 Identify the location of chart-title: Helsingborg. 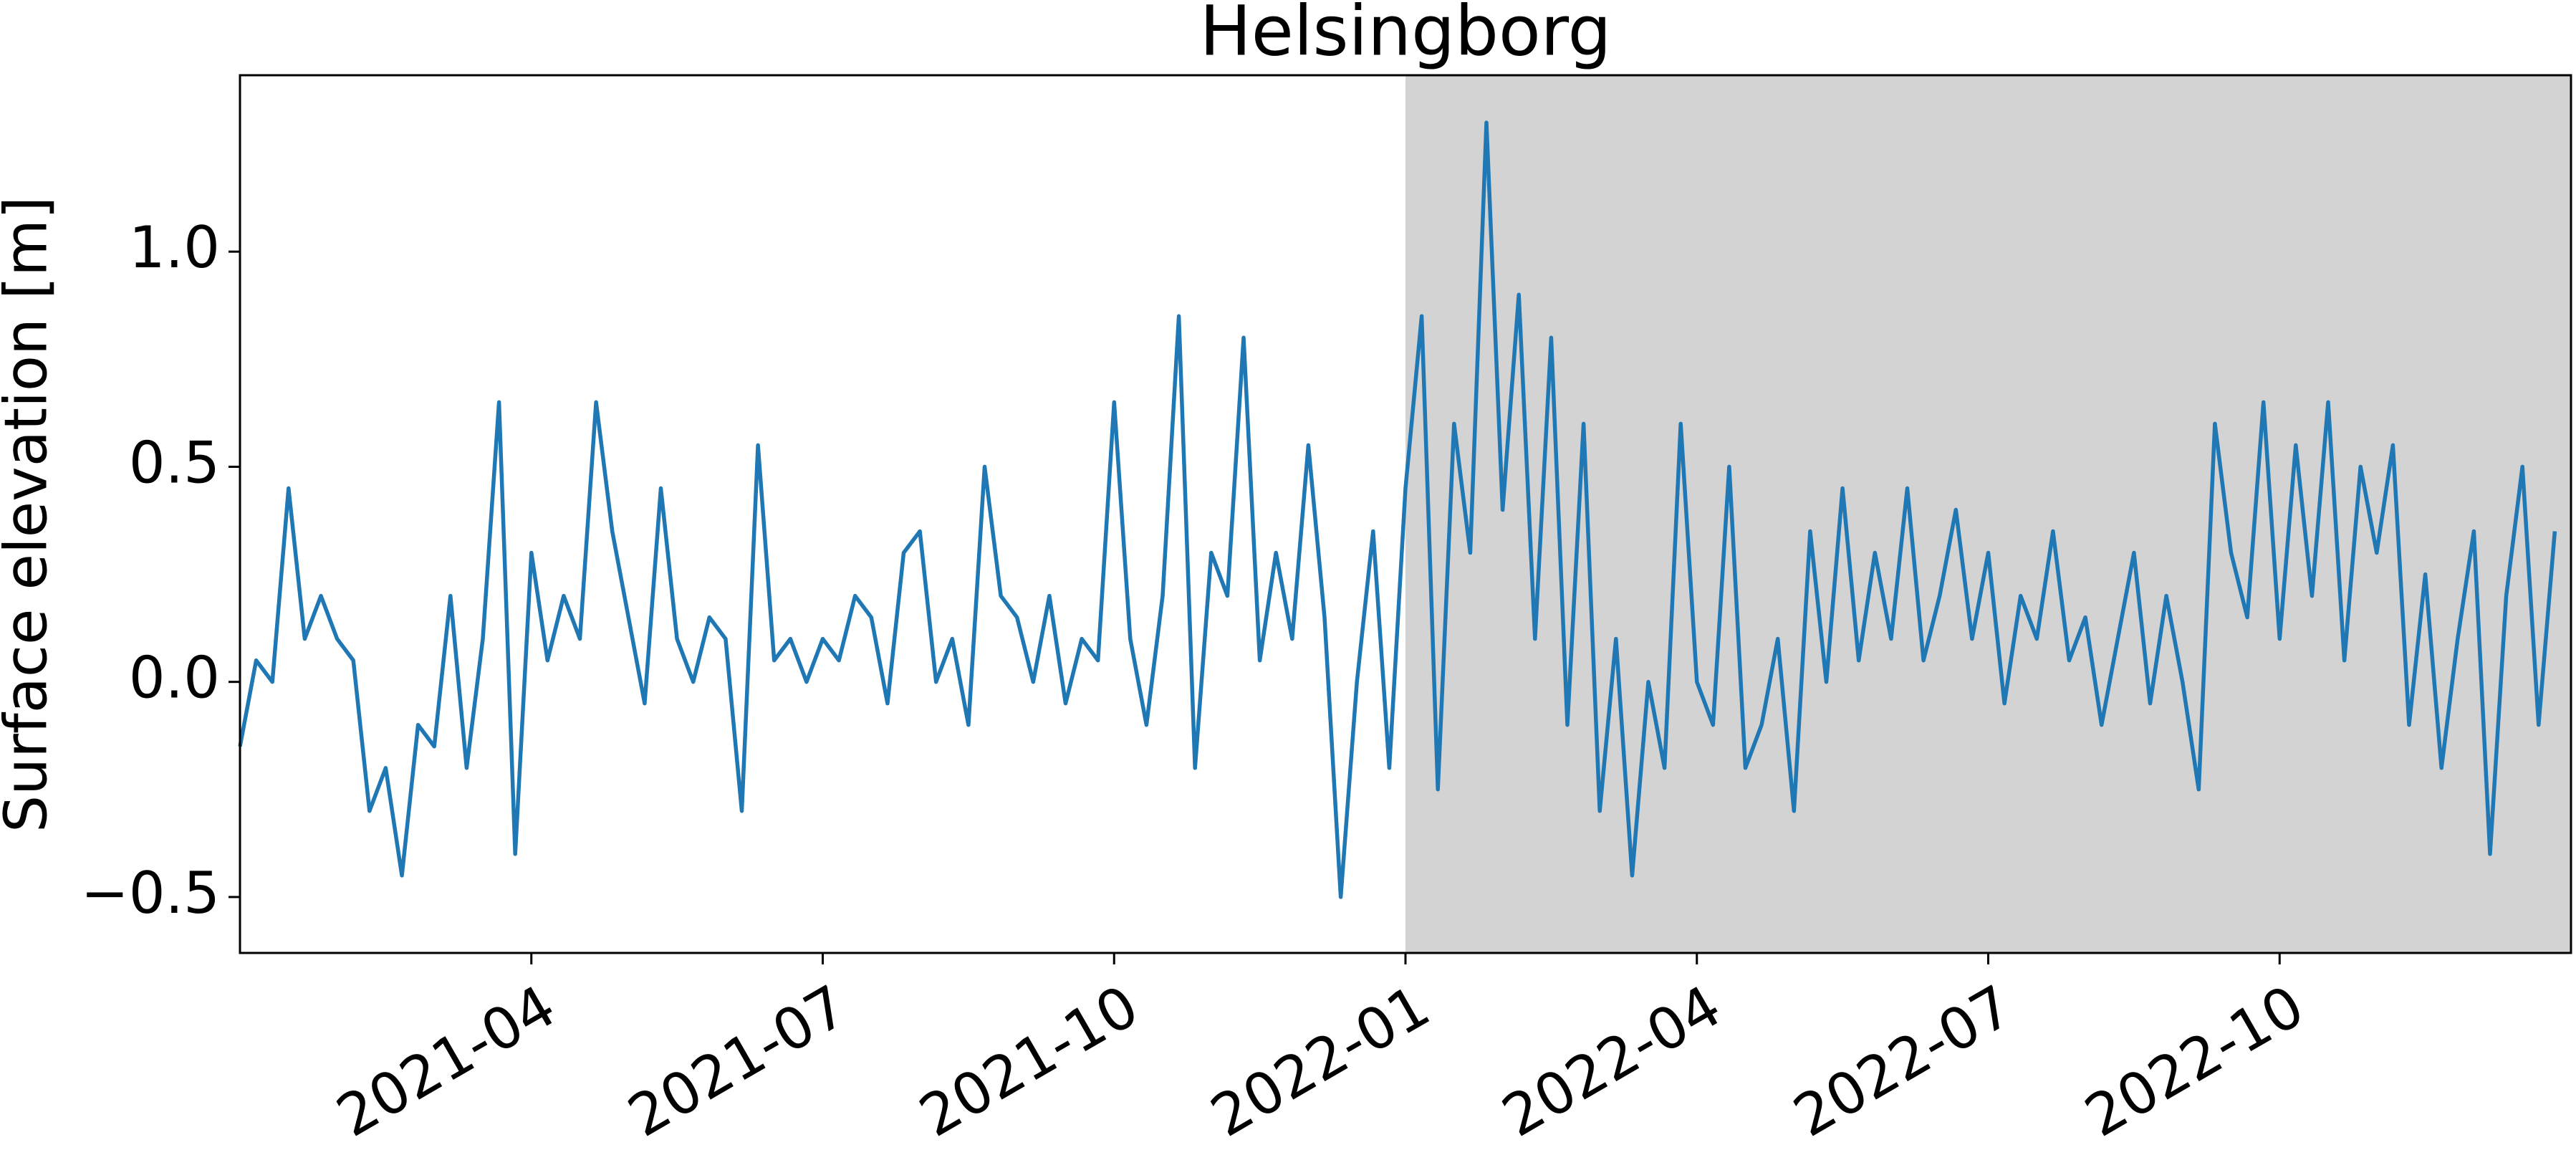
(1406, 35).